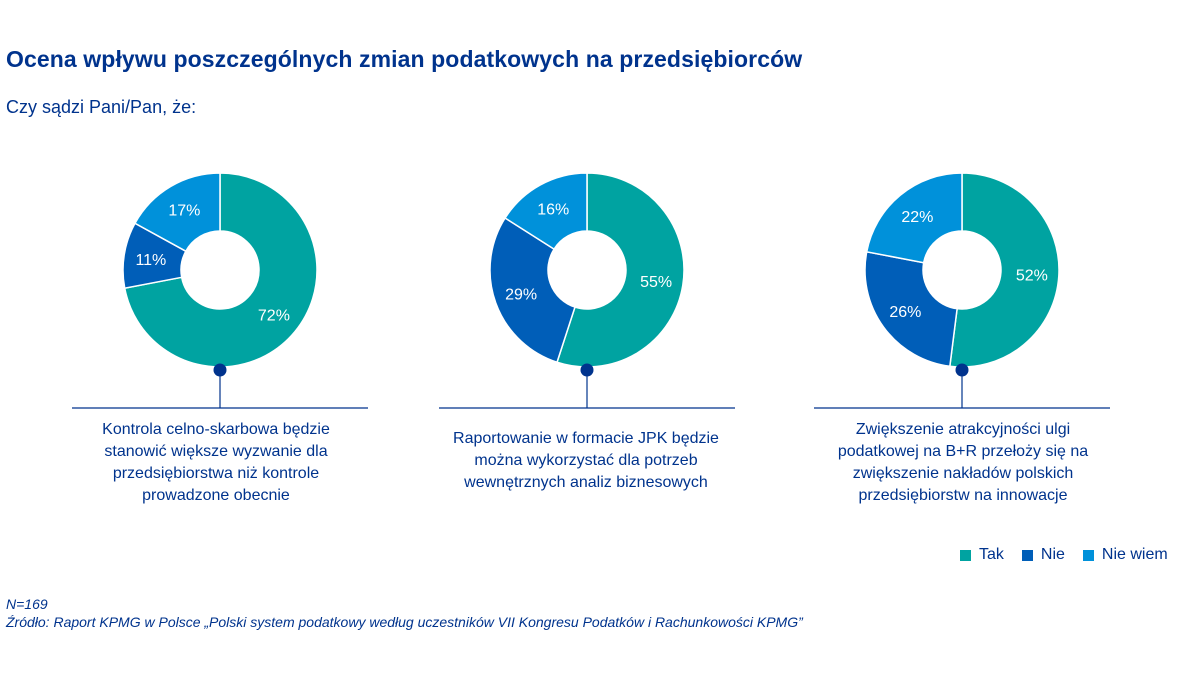 The image size is (1200, 675). What do you see at coordinates (27, 604) in the screenshot?
I see `sample-size-note: N=169` at bounding box center [27, 604].